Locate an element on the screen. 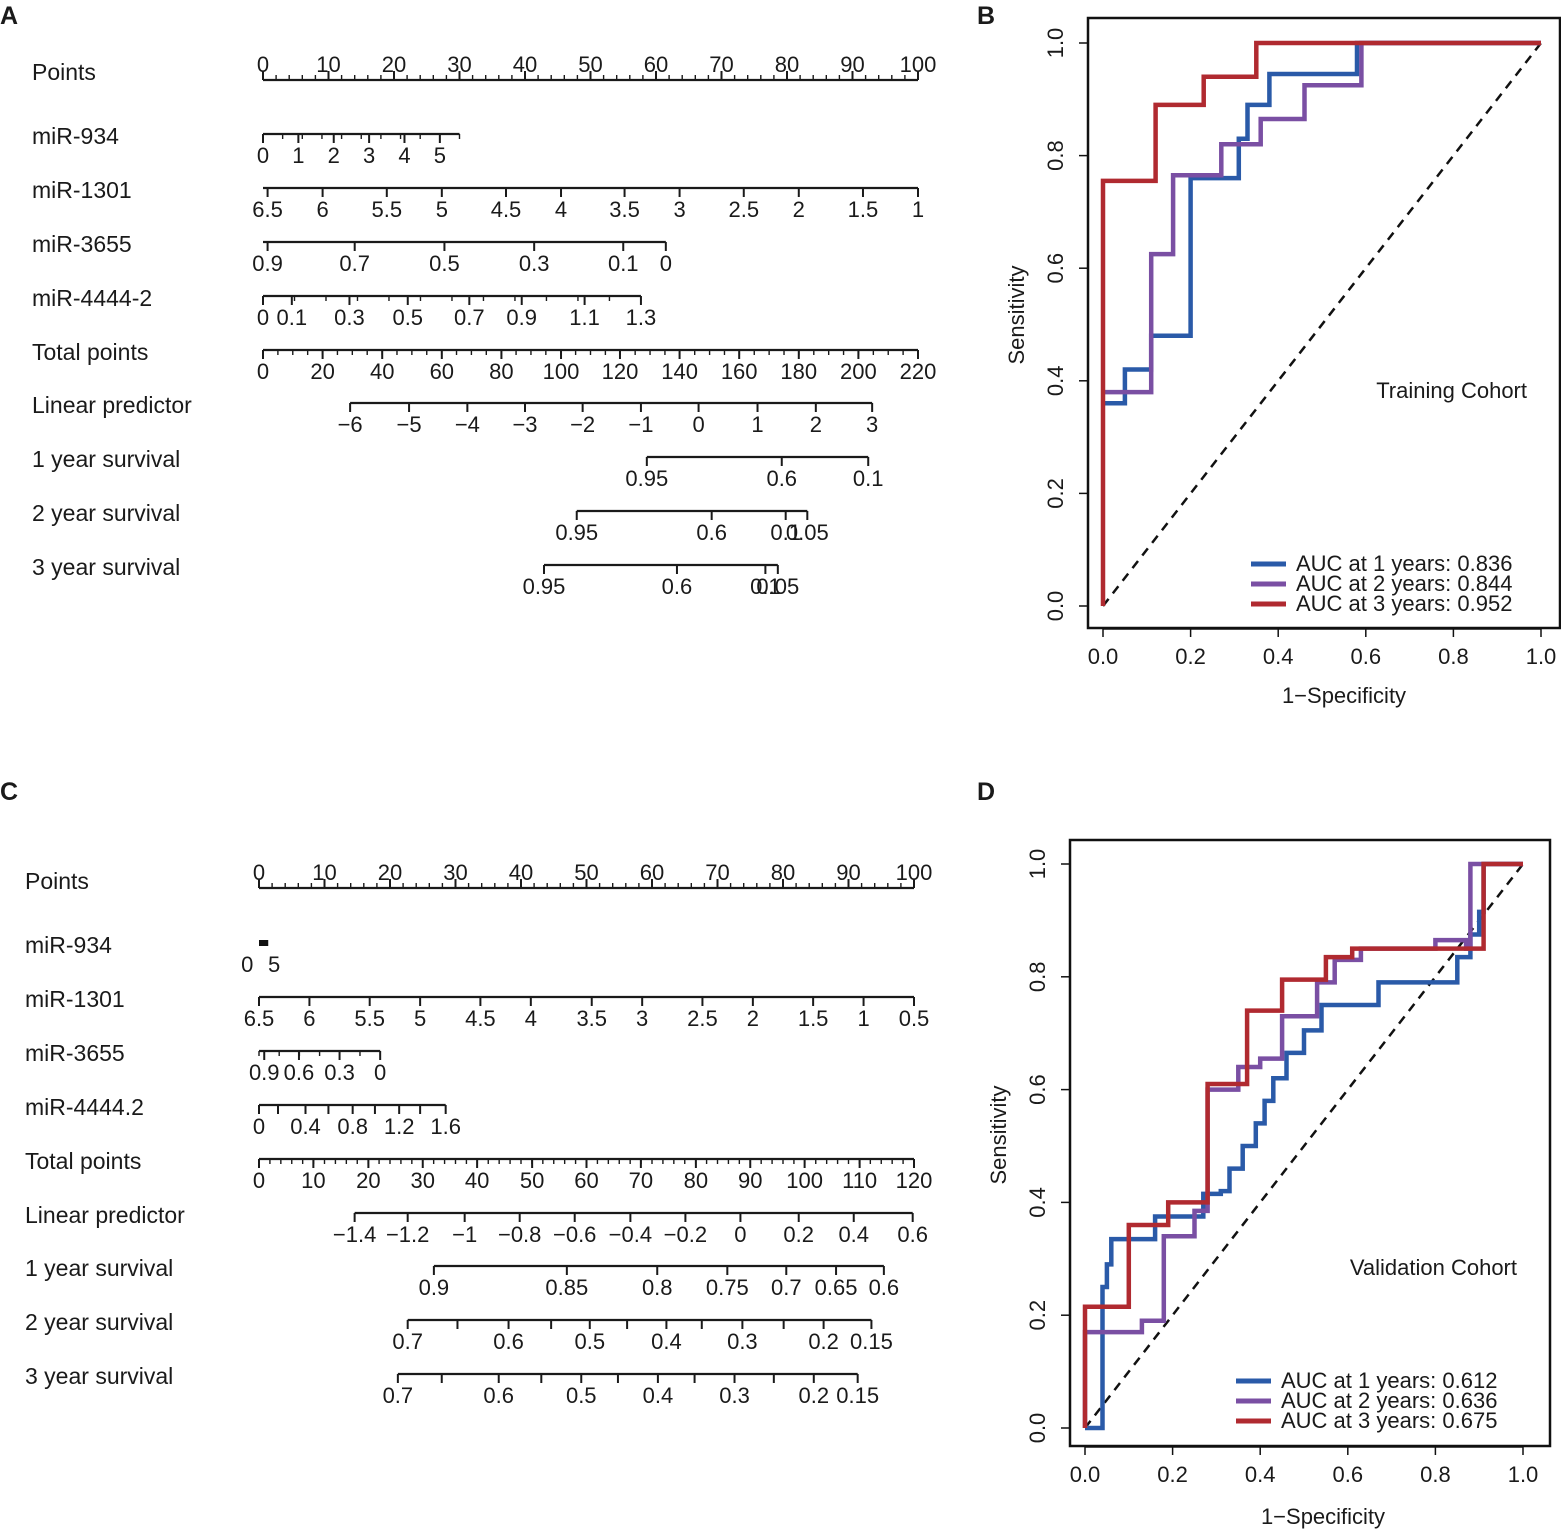  nomogram-row-mir-1301: miR-1301 6.5 6 5.5 5 4.5 4 3.5 3 2.5 2 1.5 1 0.5 is located at coordinates (477, 1008).